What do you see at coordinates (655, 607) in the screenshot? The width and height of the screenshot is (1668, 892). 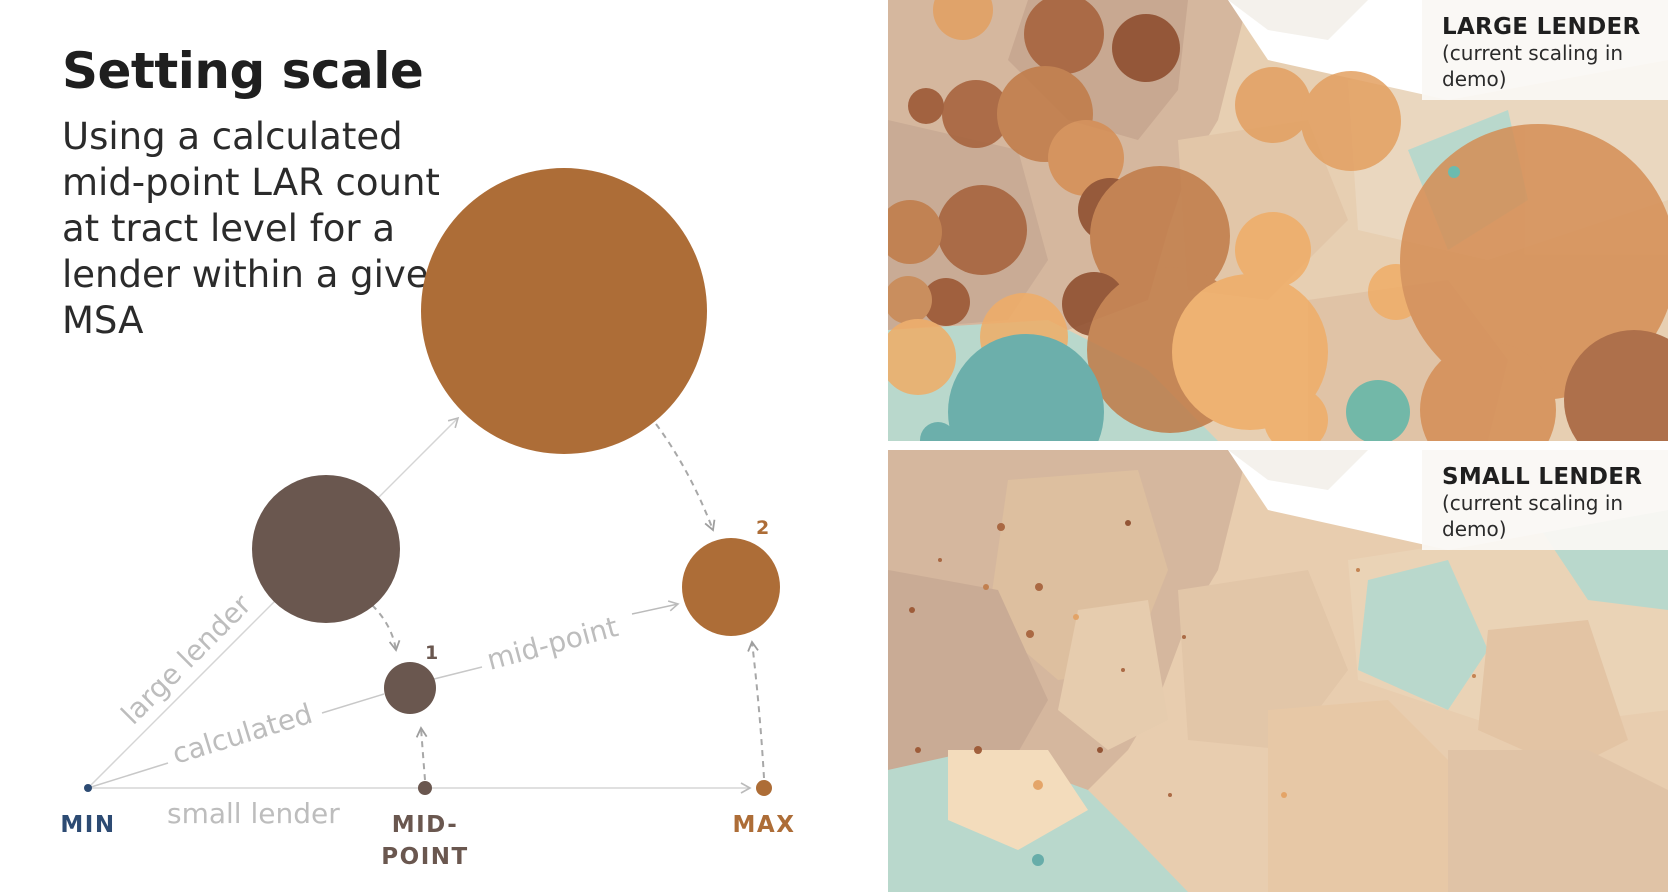 I see `mid-point-line-arrow` at bounding box center [655, 607].